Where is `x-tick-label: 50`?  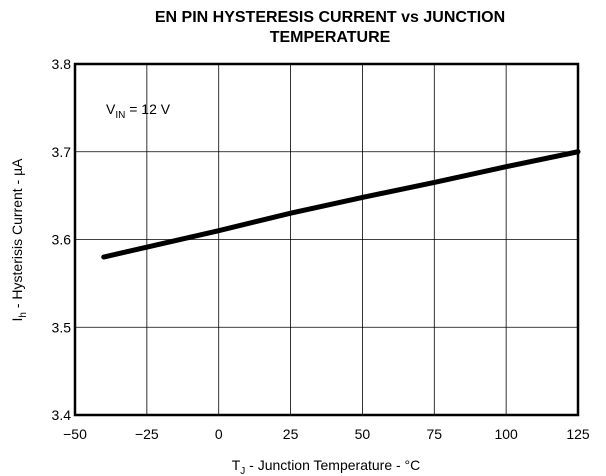
x-tick-label: 50 is located at coordinates (363, 434).